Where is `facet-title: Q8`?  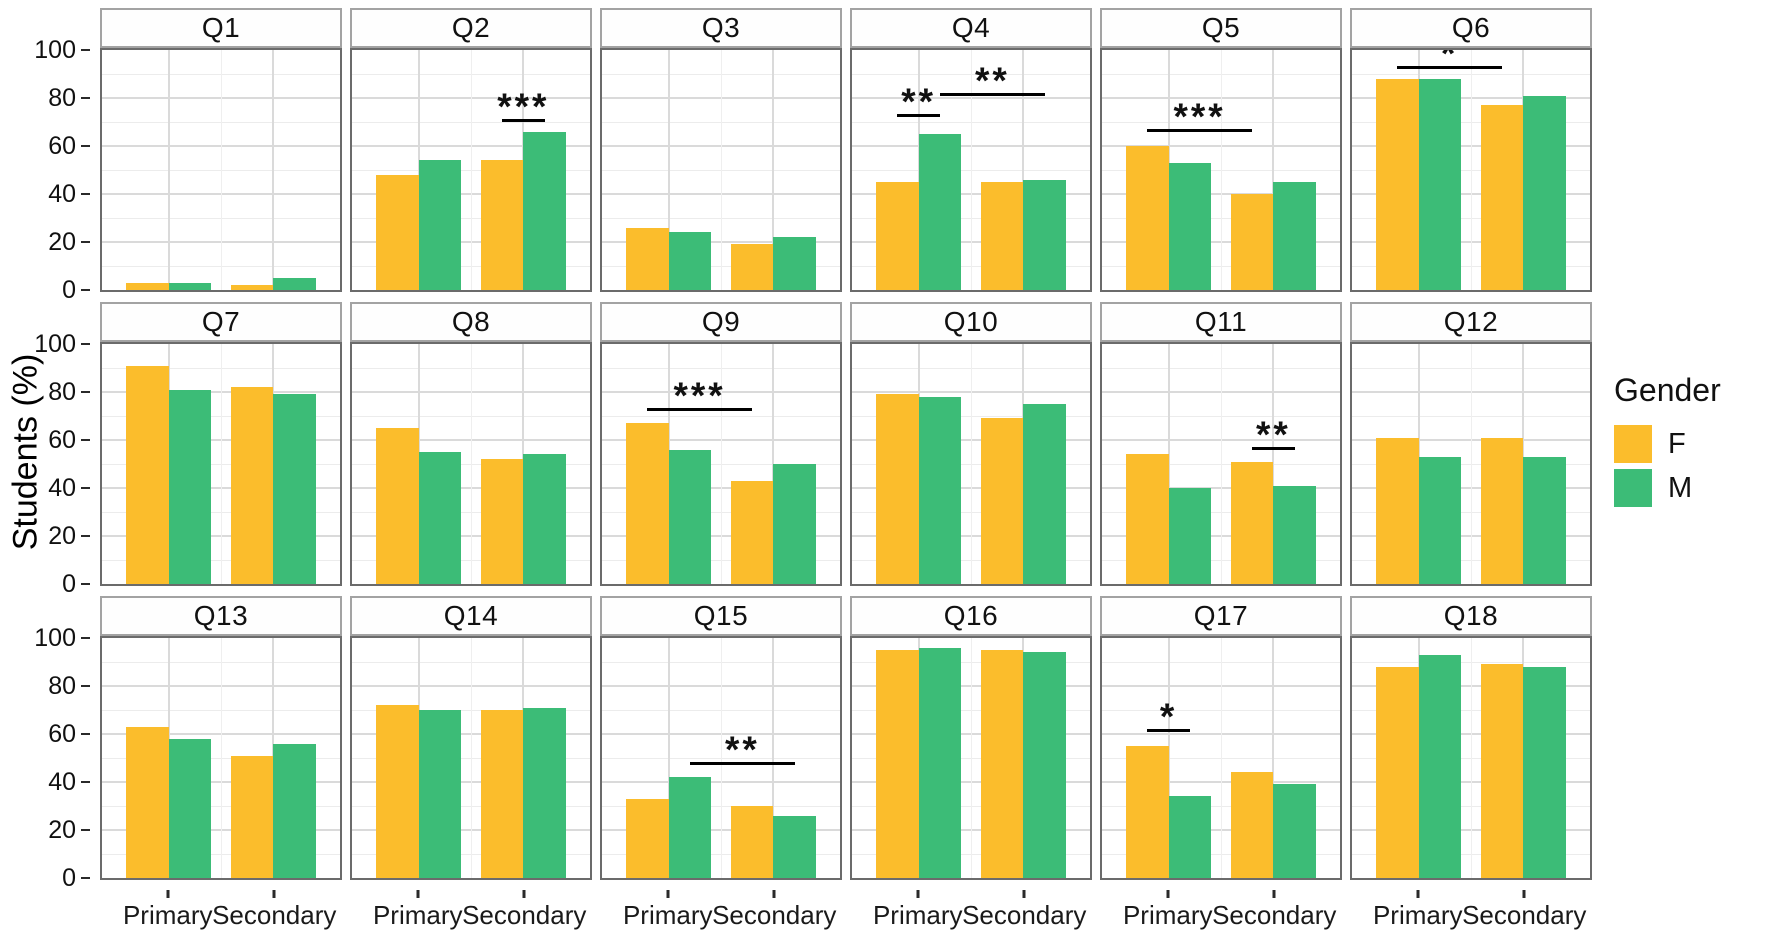 facet-title: Q8 is located at coordinates (471, 321).